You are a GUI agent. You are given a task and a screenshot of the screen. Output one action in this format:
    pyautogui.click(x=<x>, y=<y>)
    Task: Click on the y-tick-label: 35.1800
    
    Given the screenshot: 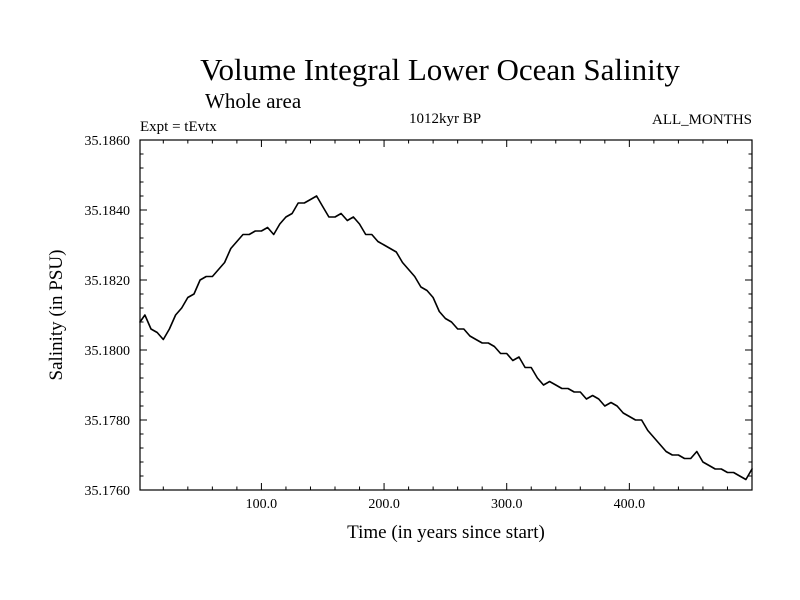 What is the action you would take?
    pyautogui.click(x=108, y=351)
    